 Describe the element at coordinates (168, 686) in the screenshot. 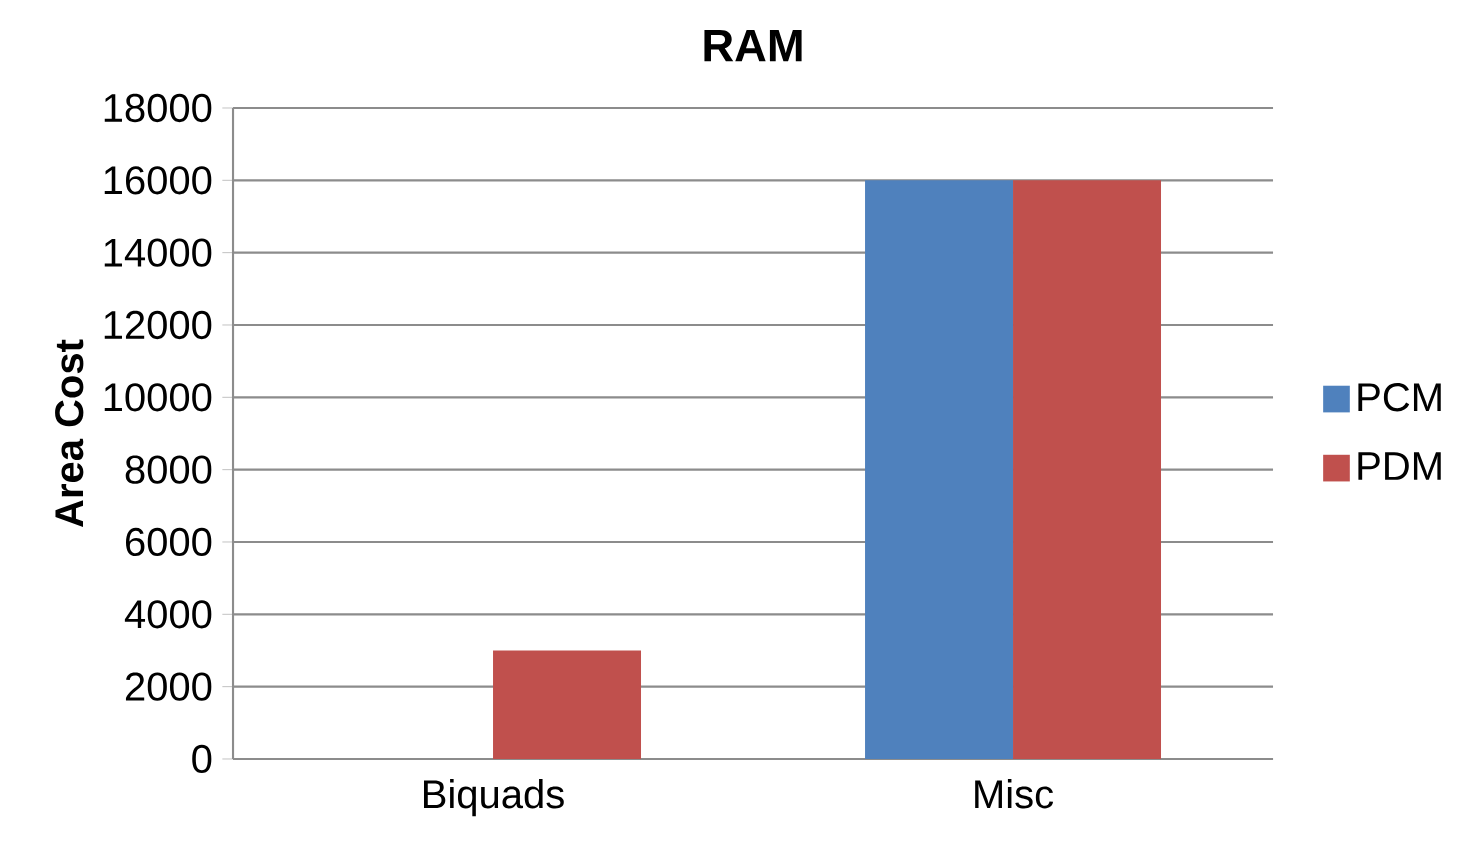

I see `y-tick-label: 2000` at that location.